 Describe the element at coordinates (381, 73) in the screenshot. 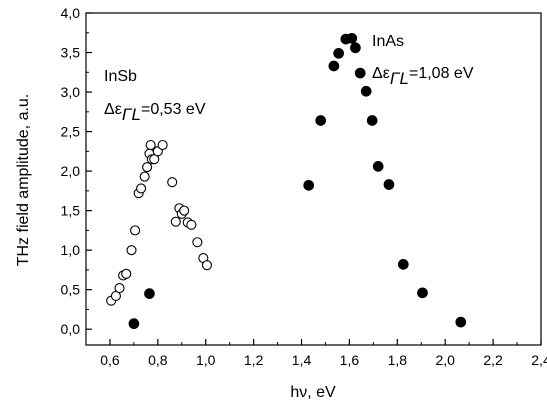

I see `inas-gap-symbol: Δε` at that location.